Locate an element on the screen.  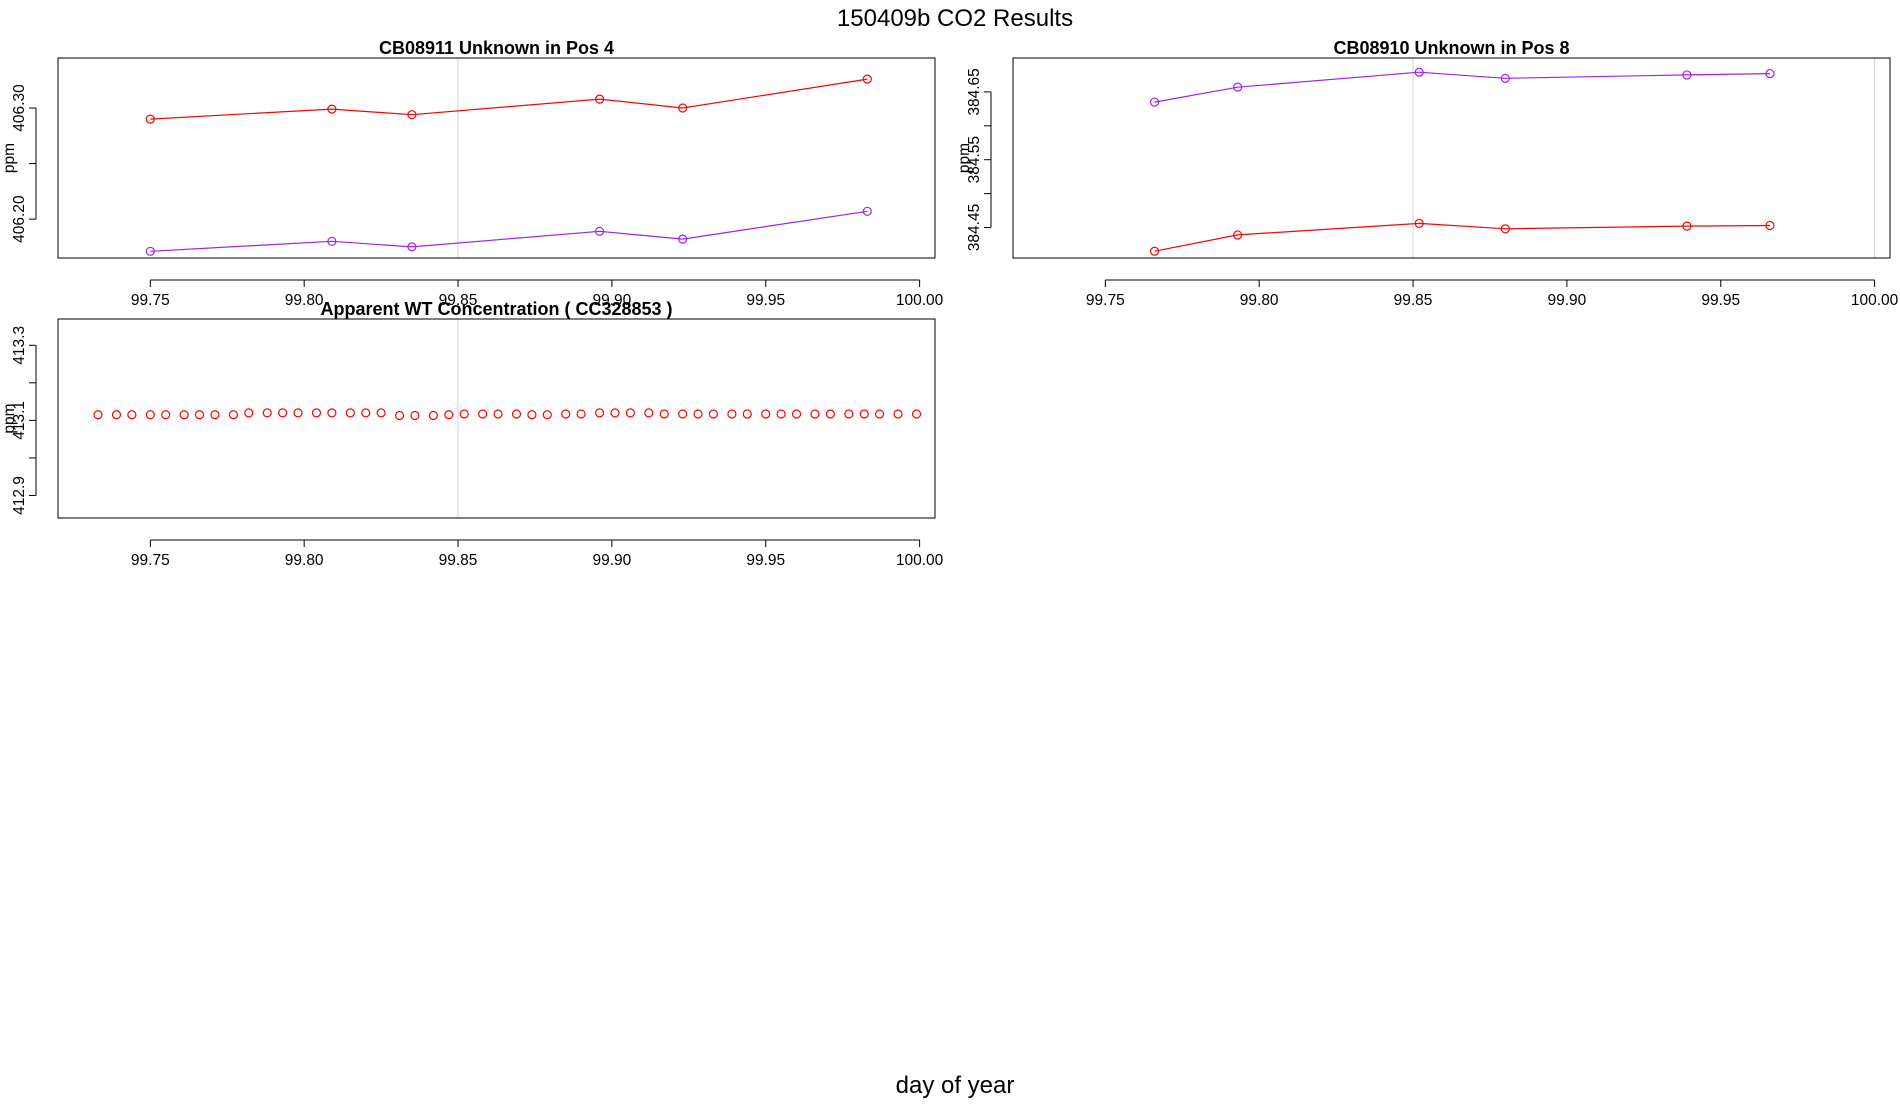
panel-title: CB08911 Unknown in Pos 4 is located at coordinates (496, 48).